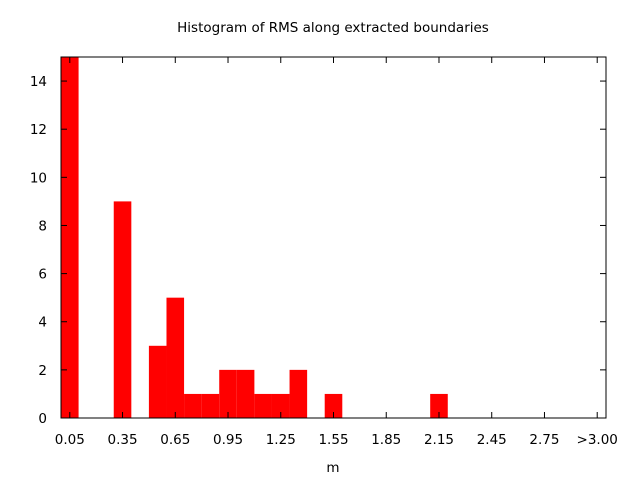  What do you see at coordinates (544, 440) in the screenshot?
I see `x-tick-label: 2.75` at bounding box center [544, 440].